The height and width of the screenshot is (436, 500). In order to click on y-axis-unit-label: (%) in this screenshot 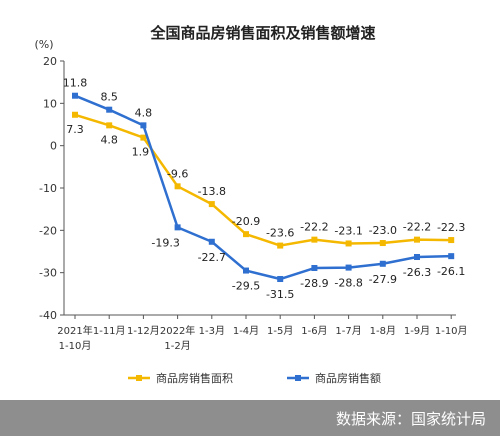, I will do `click(43, 44)`.